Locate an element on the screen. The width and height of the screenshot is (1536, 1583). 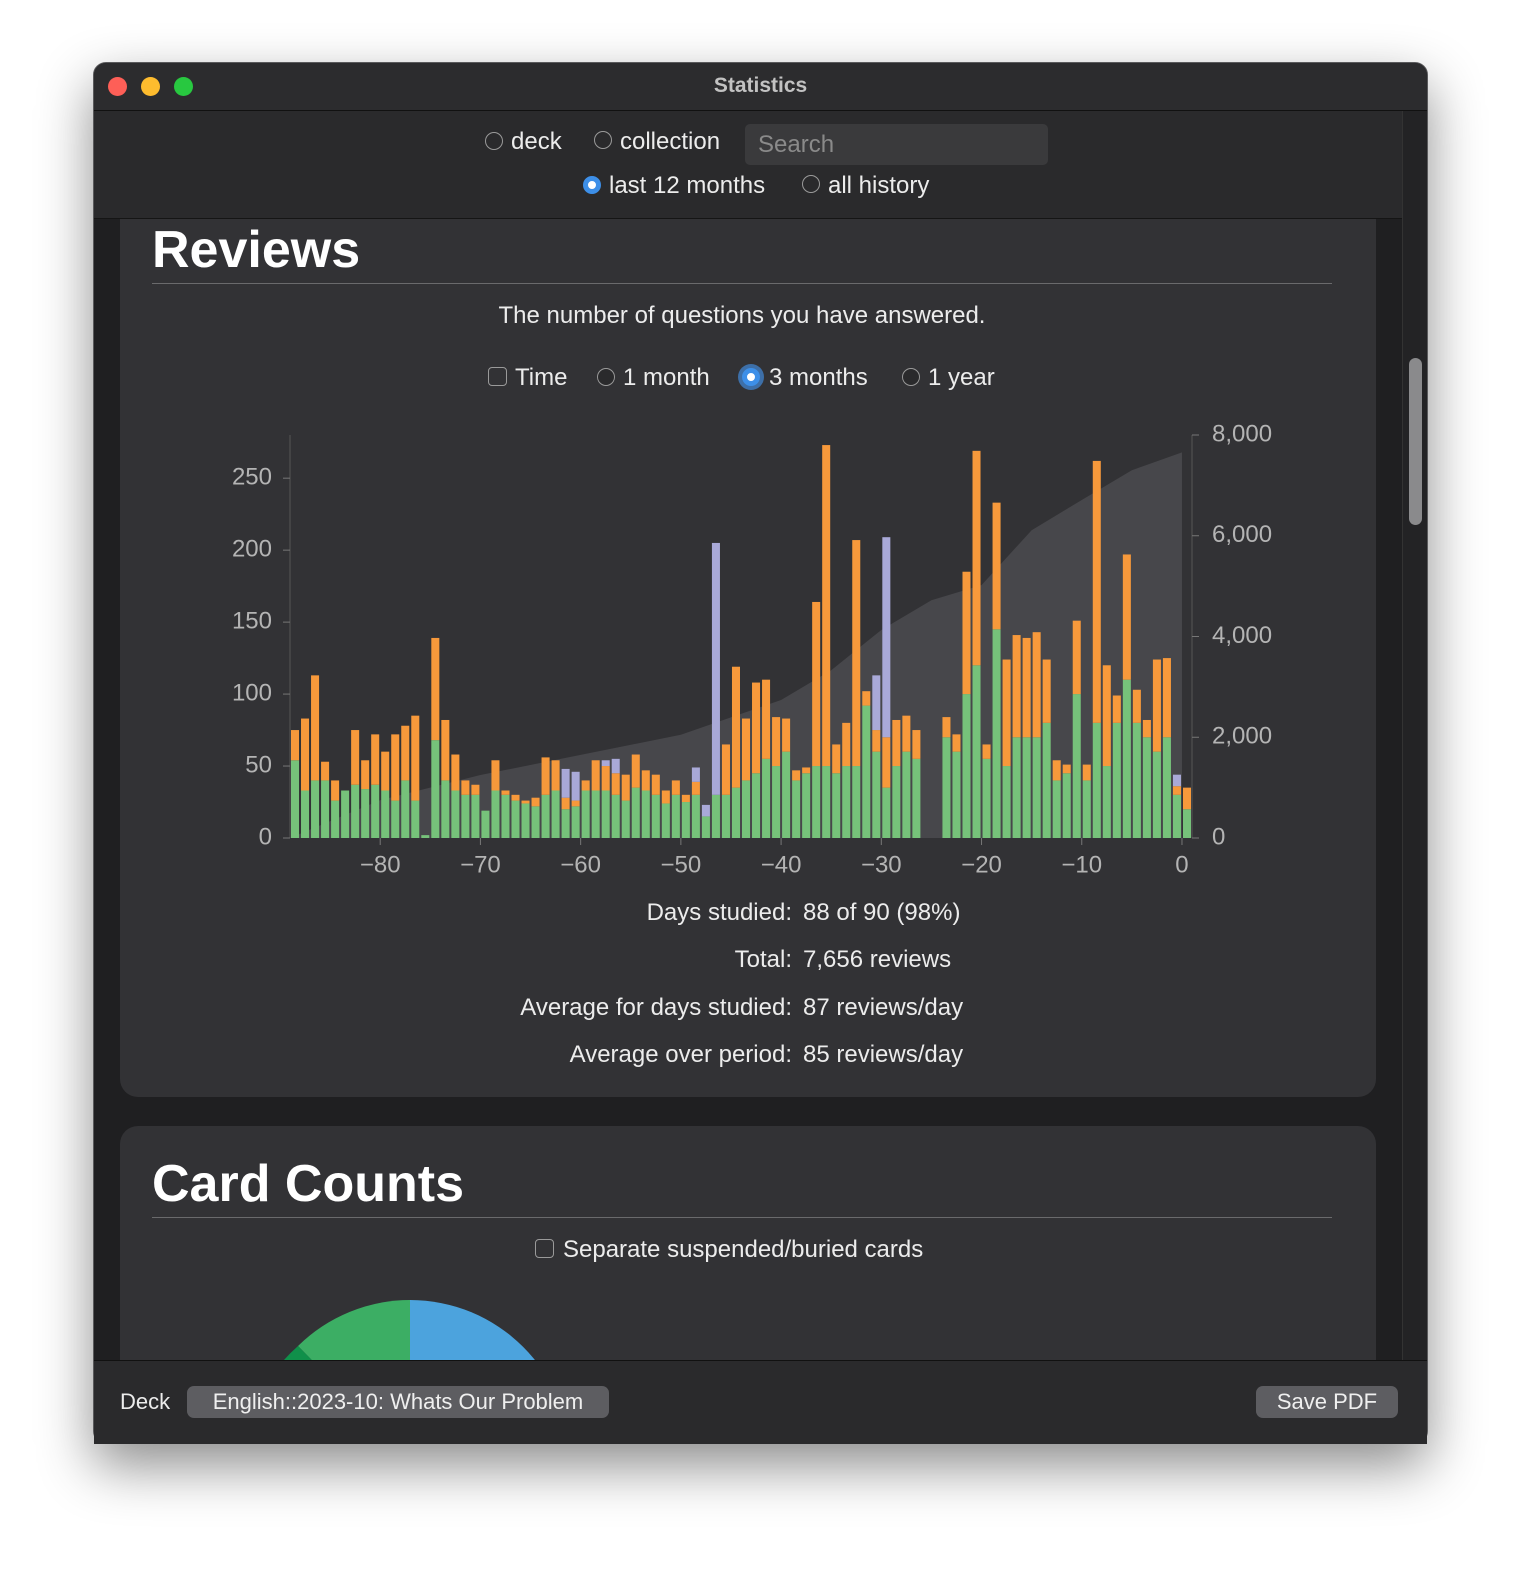
x-tick-label: −20 is located at coordinates (981, 864).